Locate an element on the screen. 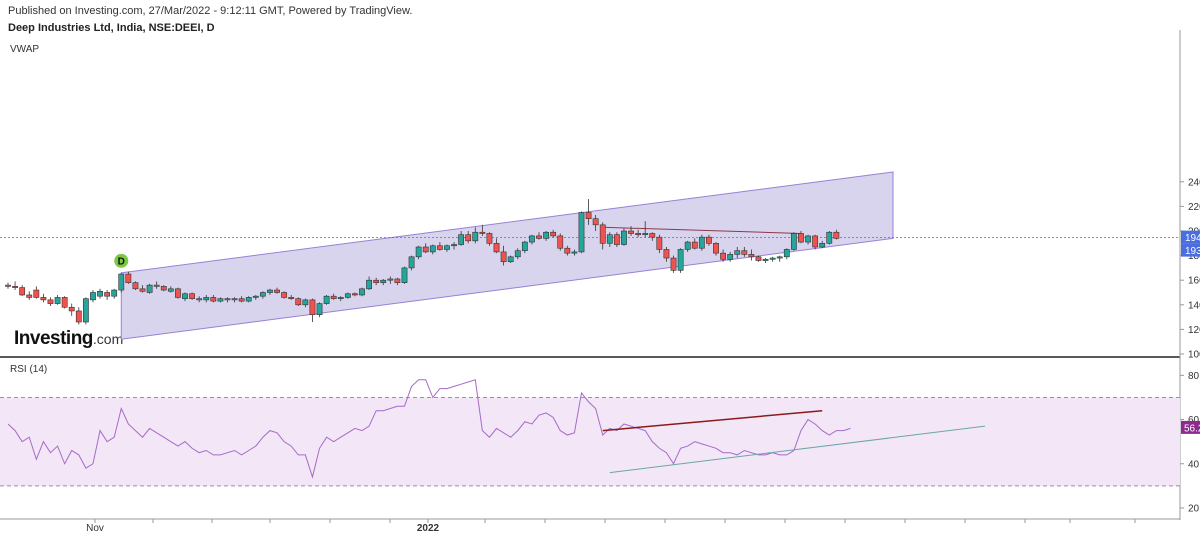  last-price-badge is located at coordinates (1190, 237).